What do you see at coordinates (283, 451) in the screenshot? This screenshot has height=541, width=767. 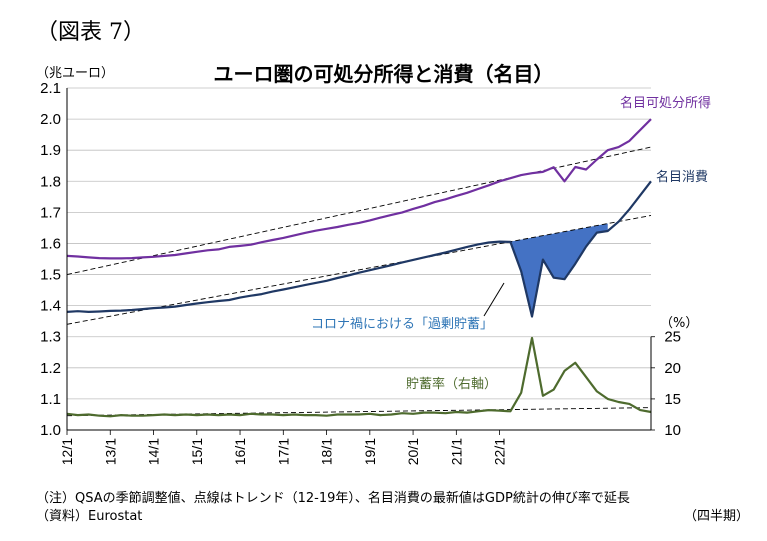 I see `x-tick-label: 17/1` at bounding box center [283, 451].